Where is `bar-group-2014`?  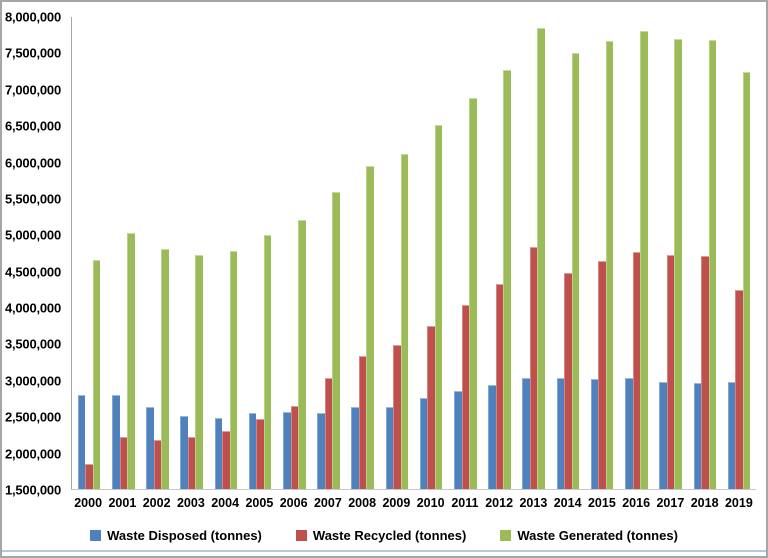
bar-group-2014 is located at coordinates (568, 253).